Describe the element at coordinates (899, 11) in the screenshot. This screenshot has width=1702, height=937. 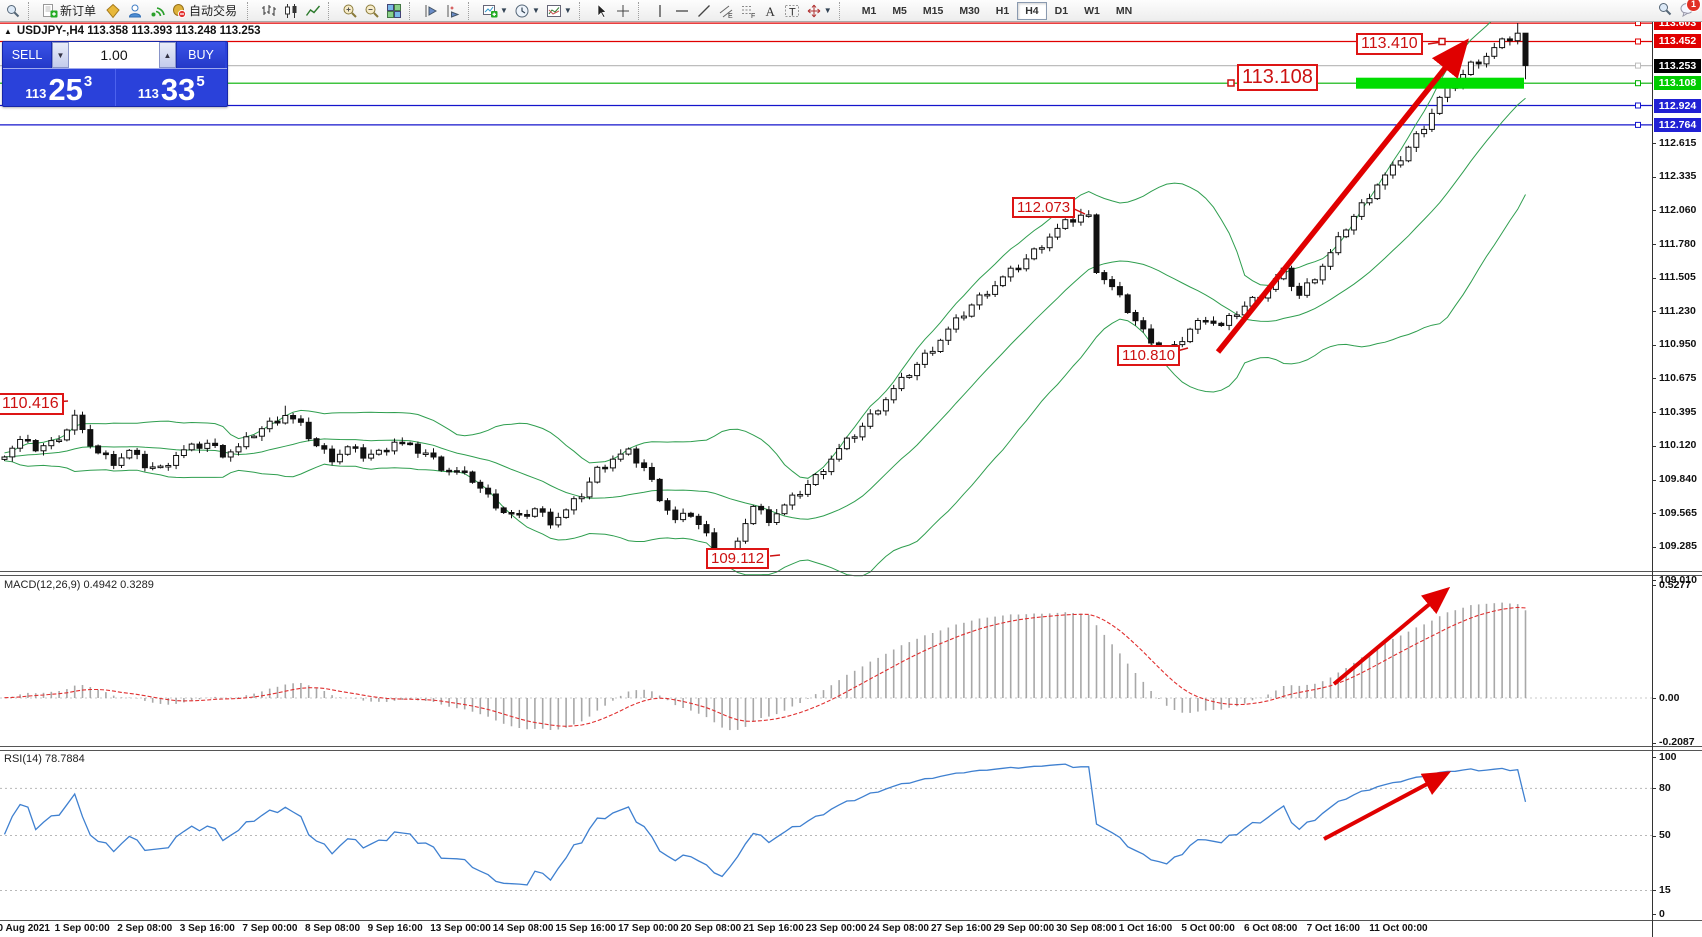
I see `timeframe-m5-button: M5` at that location.